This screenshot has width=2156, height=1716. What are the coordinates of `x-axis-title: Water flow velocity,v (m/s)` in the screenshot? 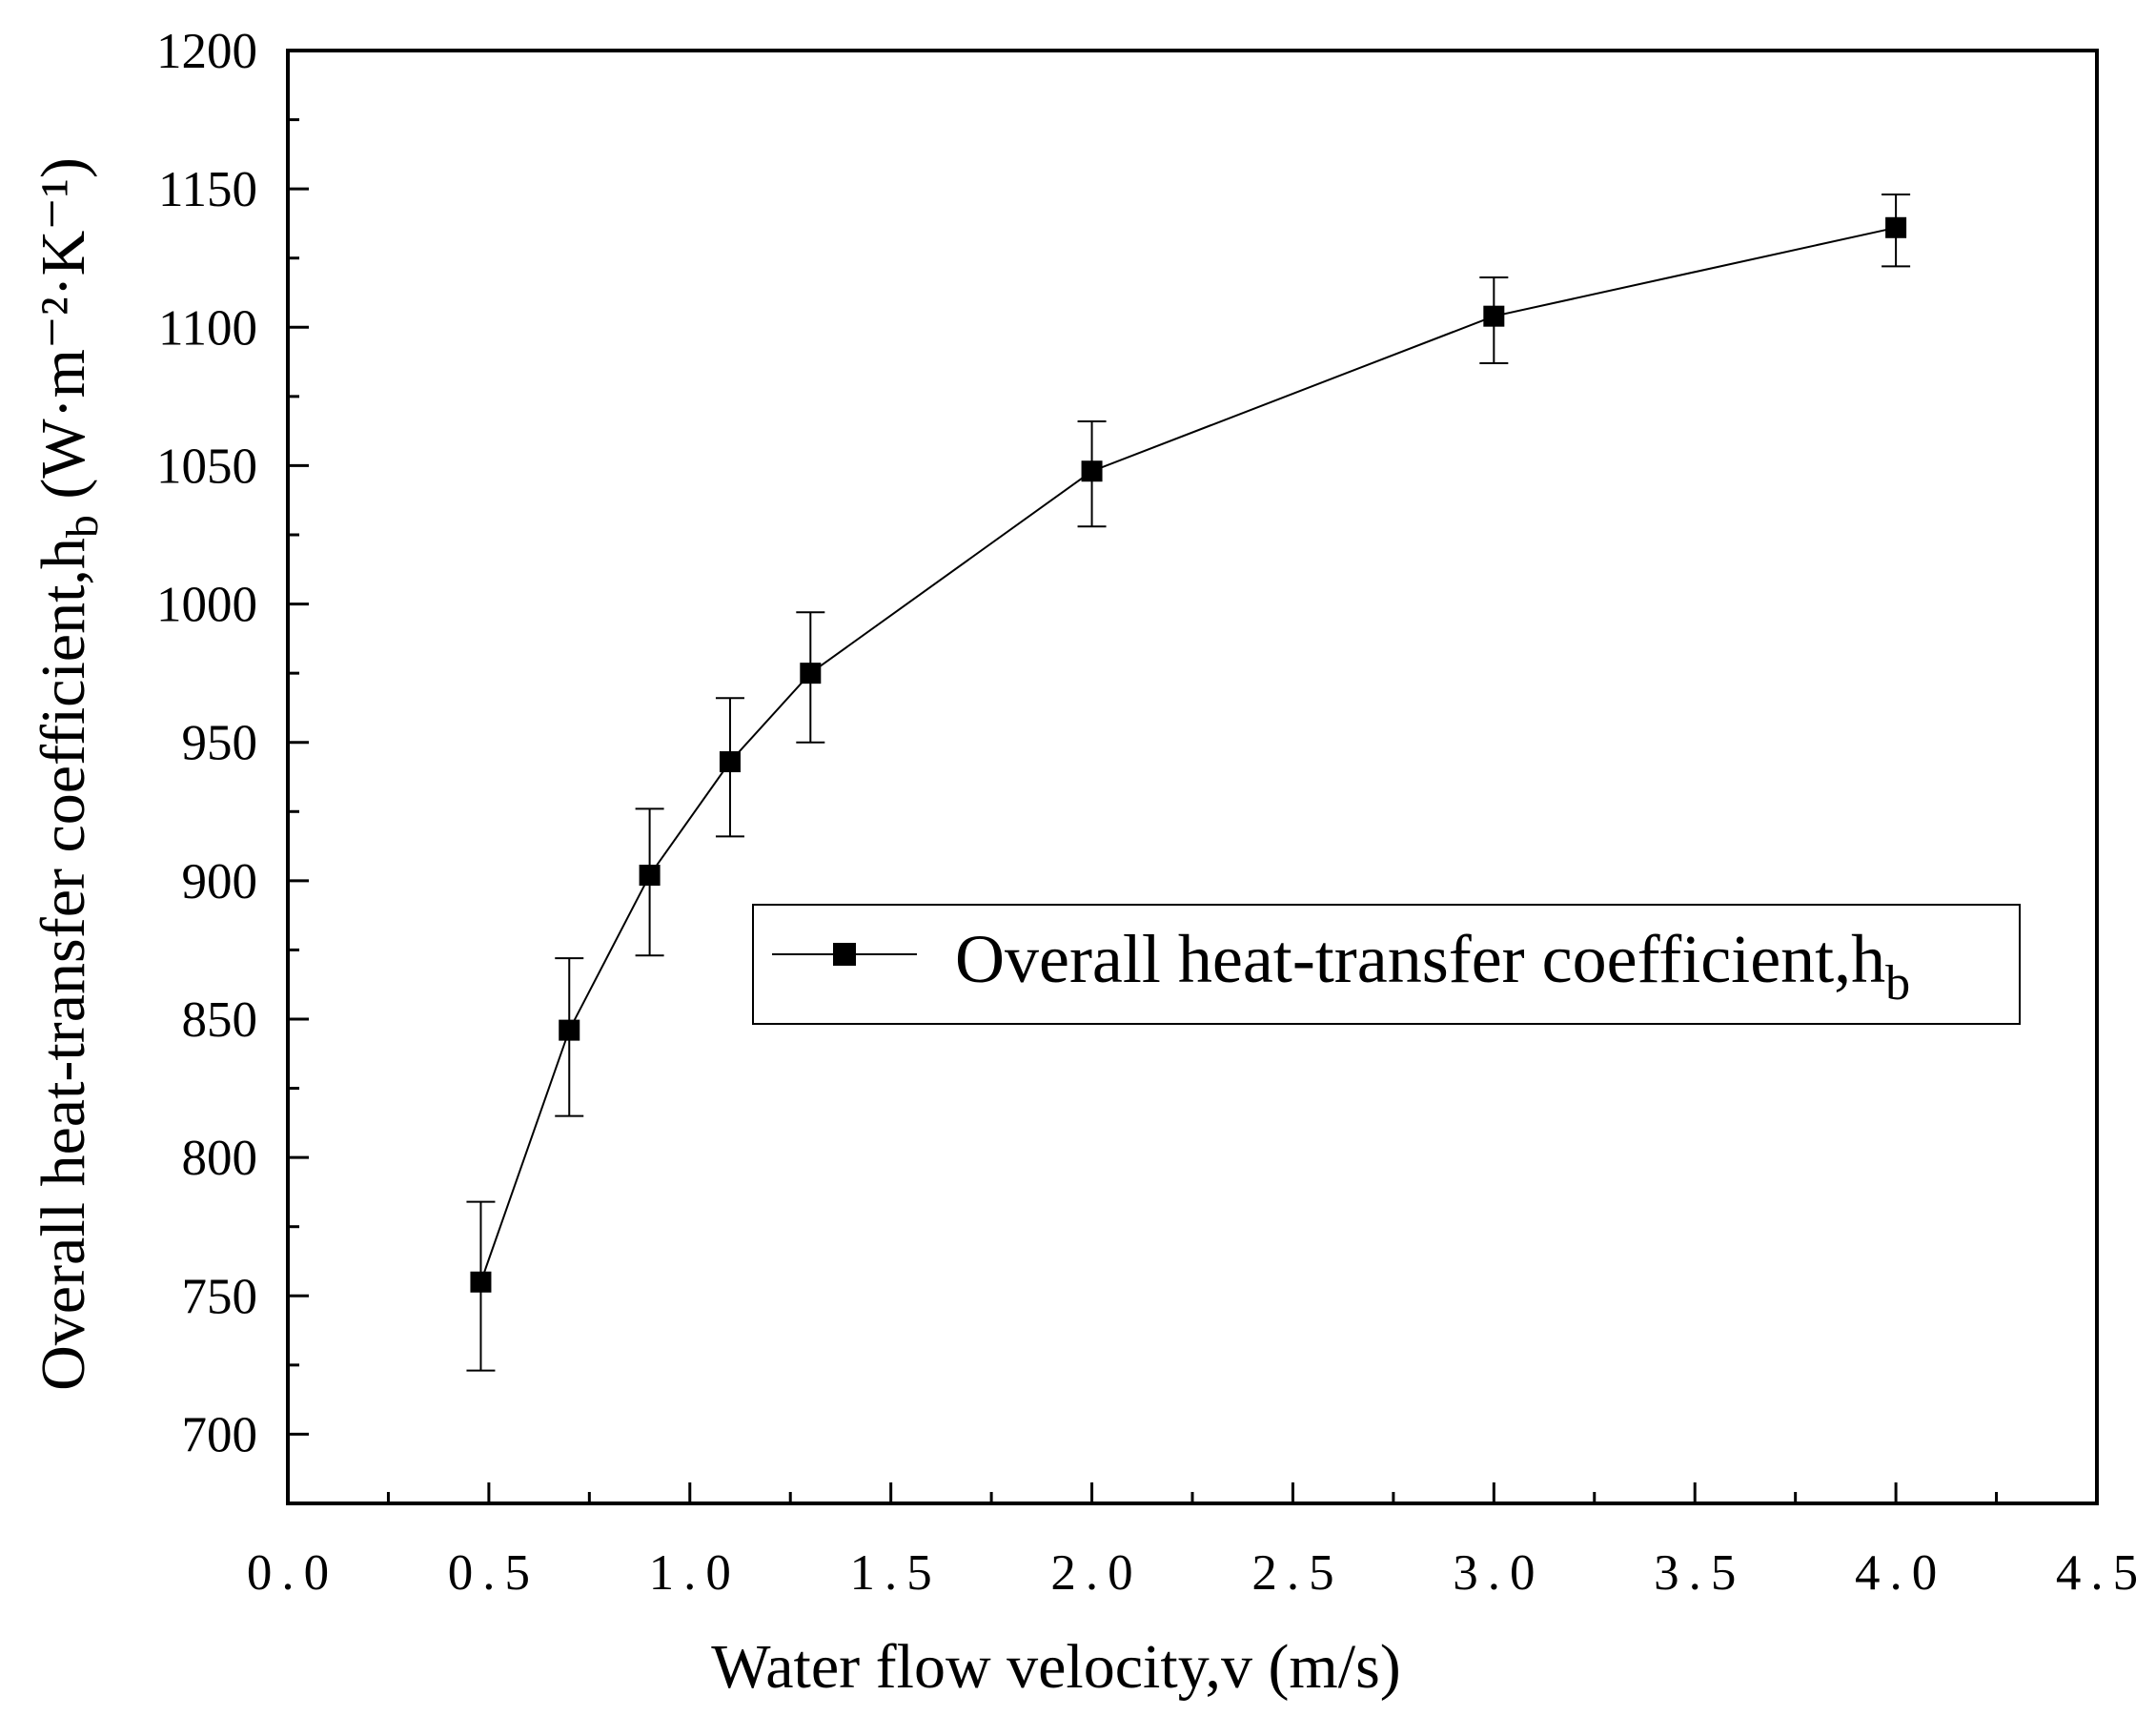 It's located at (1056, 1667).